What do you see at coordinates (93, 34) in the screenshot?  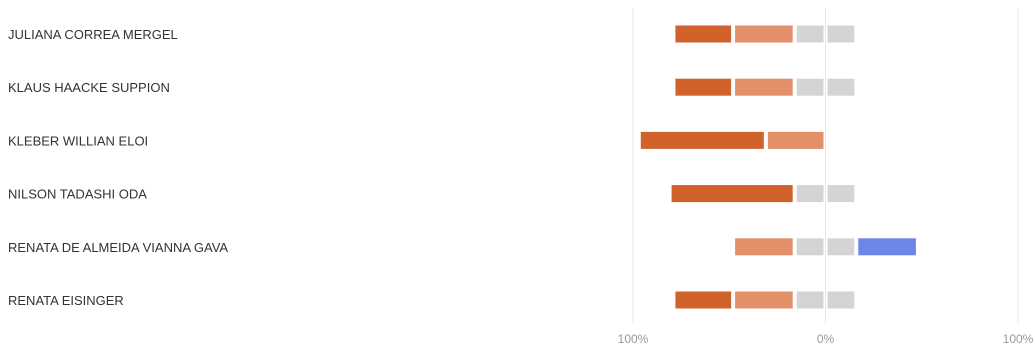 I see `row-label: JULIANA CORREA MERGEL` at bounding box center [93, 34].